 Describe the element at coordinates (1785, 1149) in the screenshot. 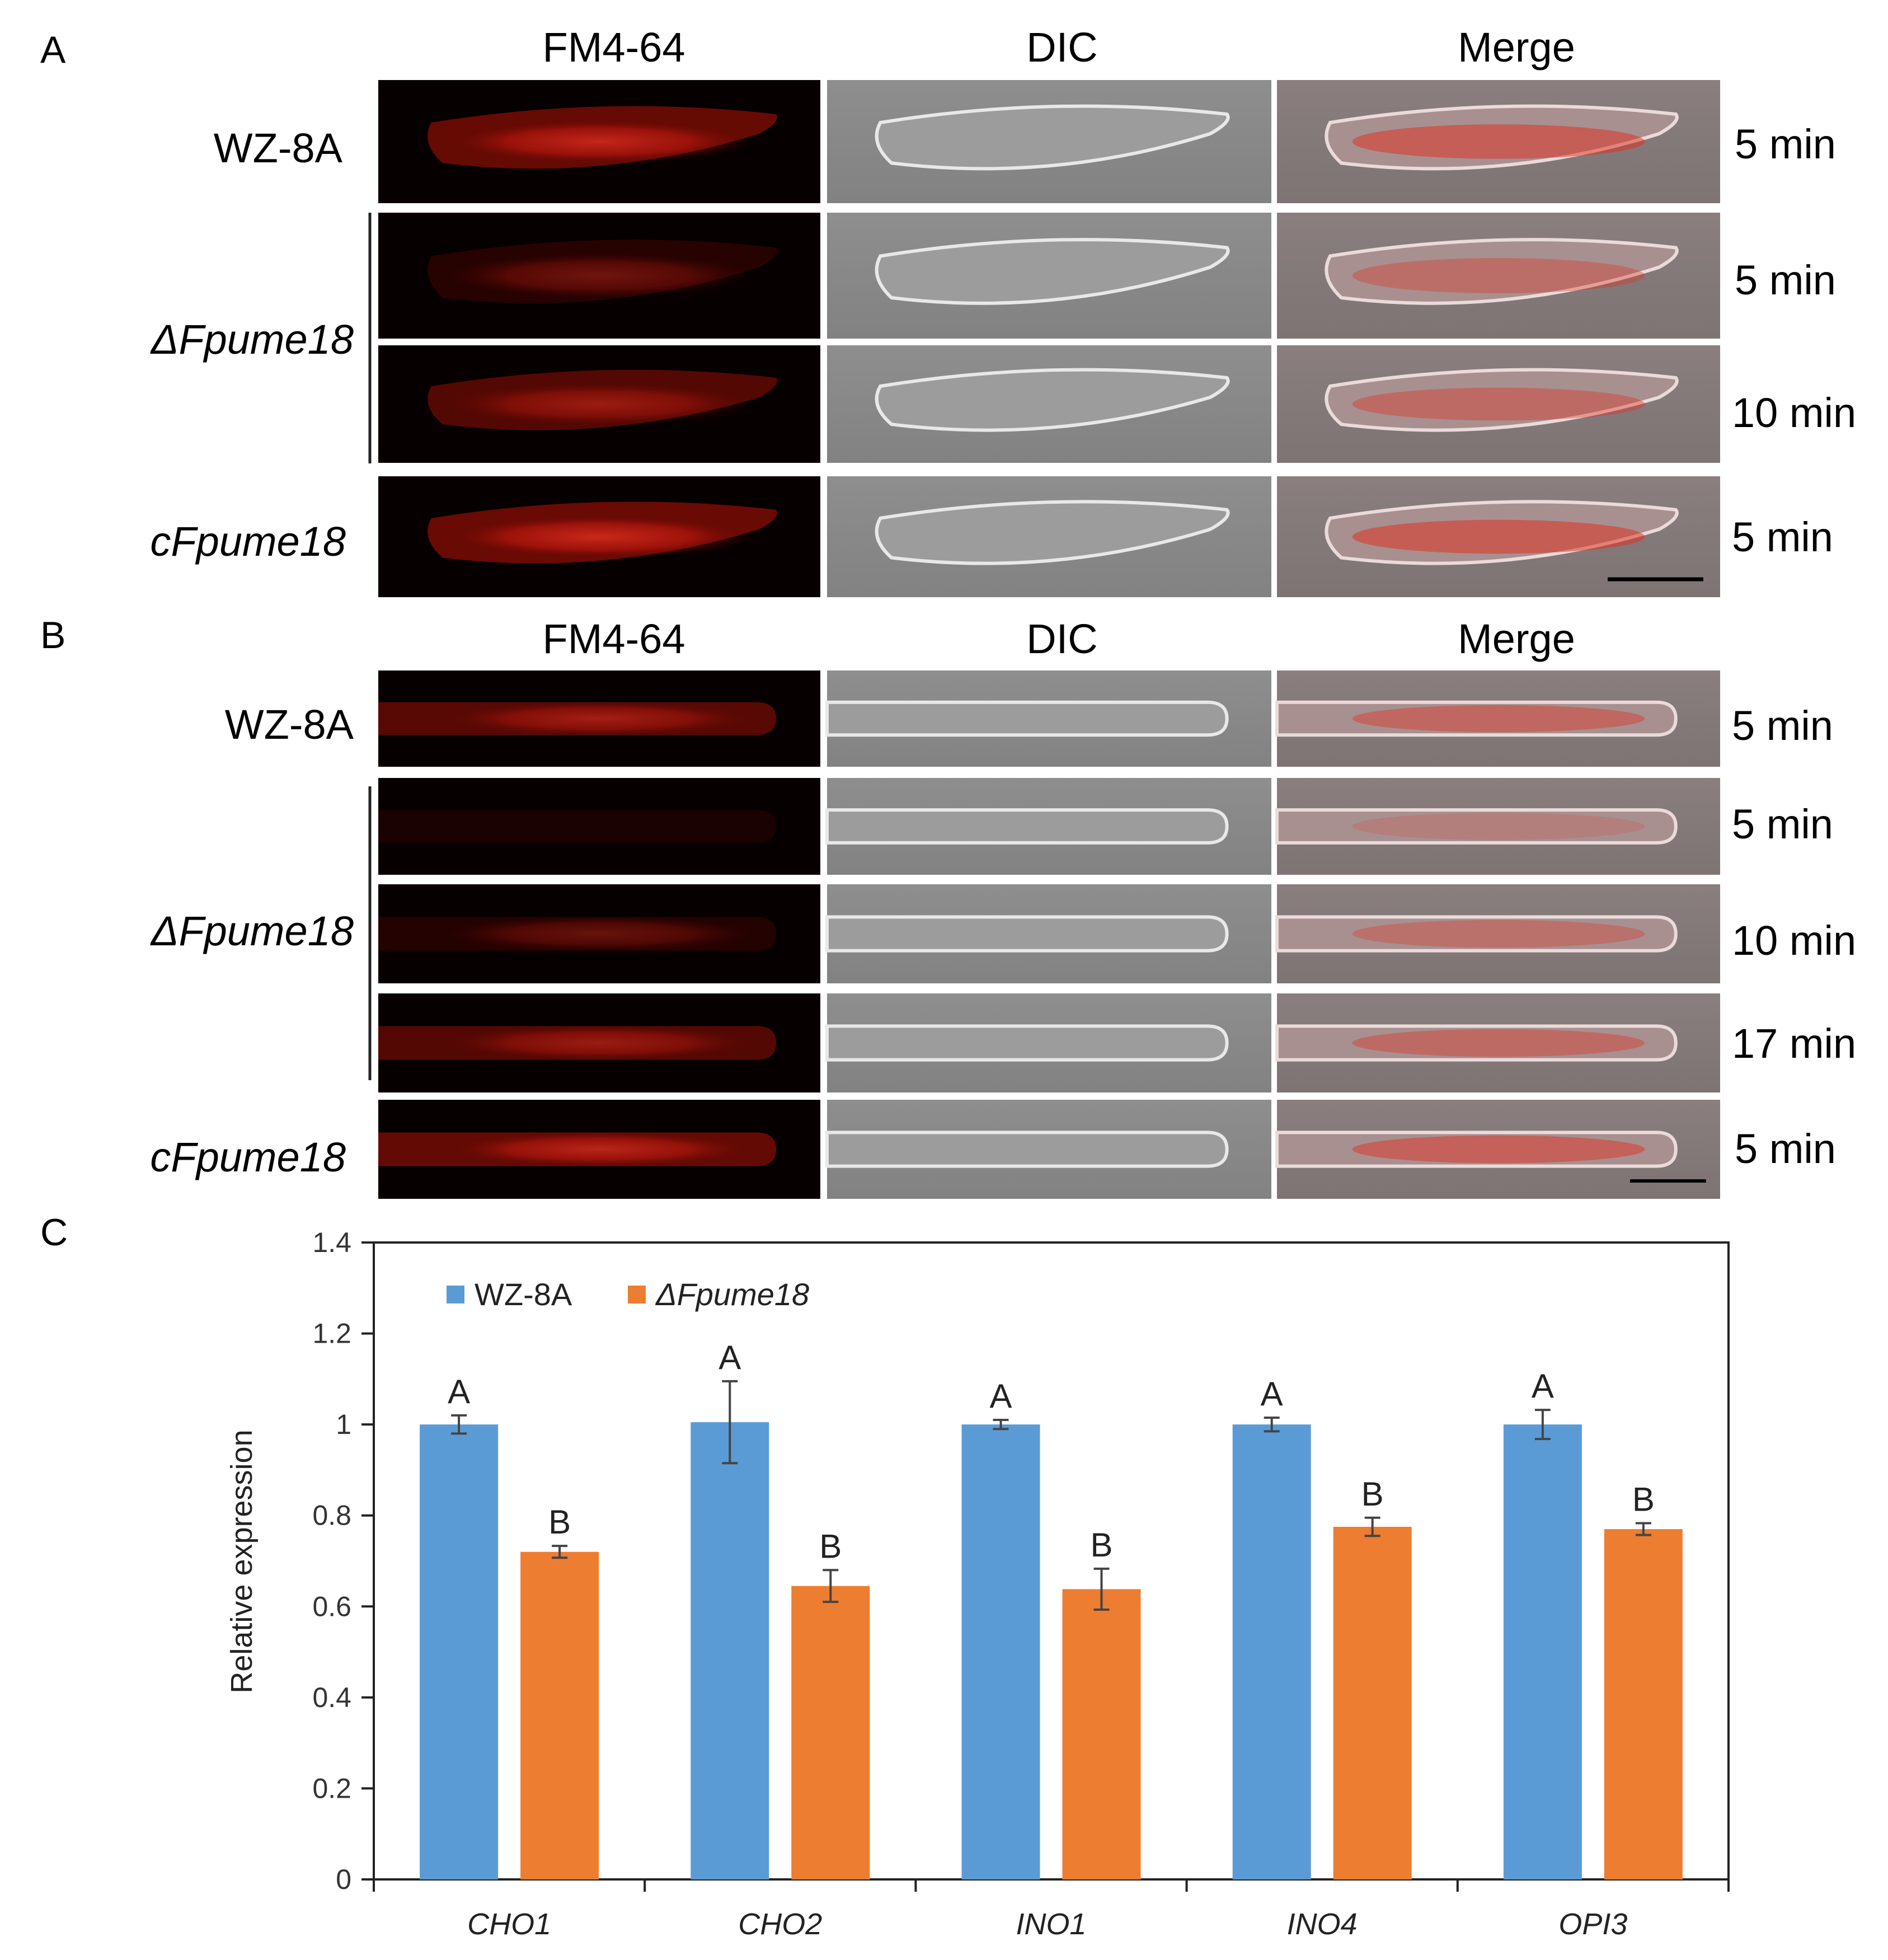

I see `panel-b-time-row5: 5 min` at that location.